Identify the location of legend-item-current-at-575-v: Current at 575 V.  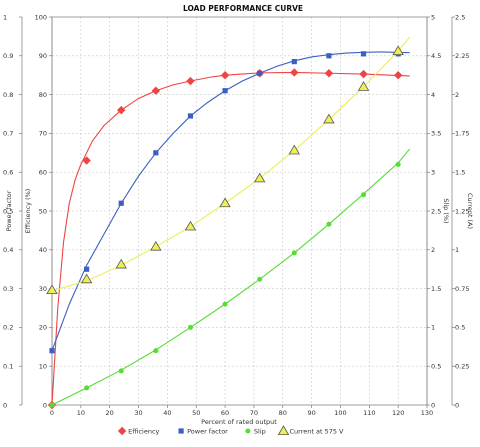
(310, 430).